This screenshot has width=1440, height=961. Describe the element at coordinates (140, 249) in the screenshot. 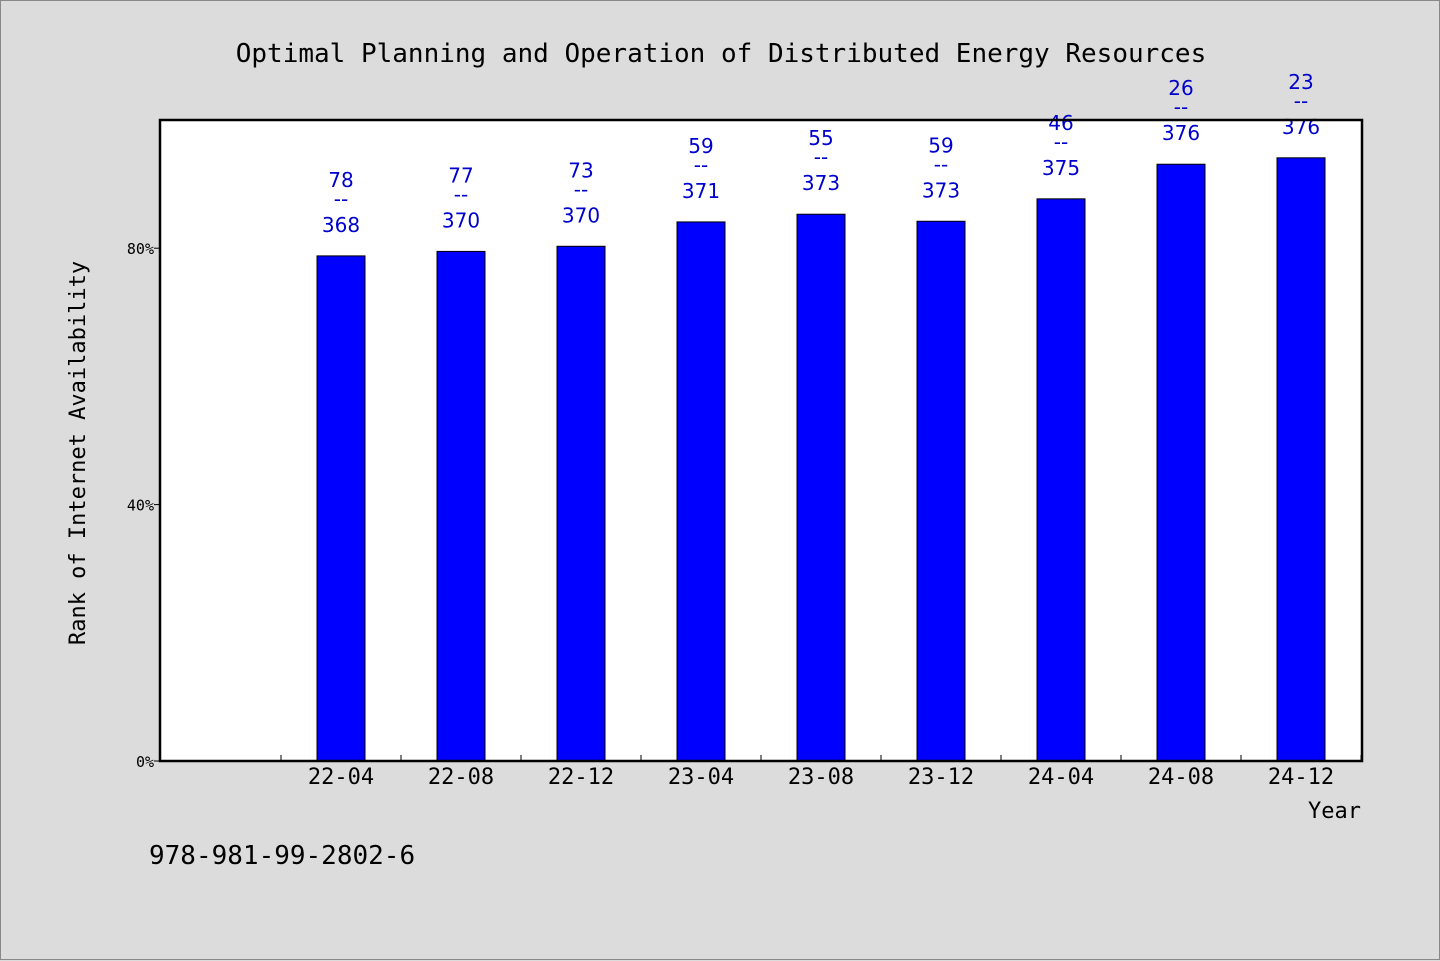

I see `y-tick-label-80: 80%` at that location.